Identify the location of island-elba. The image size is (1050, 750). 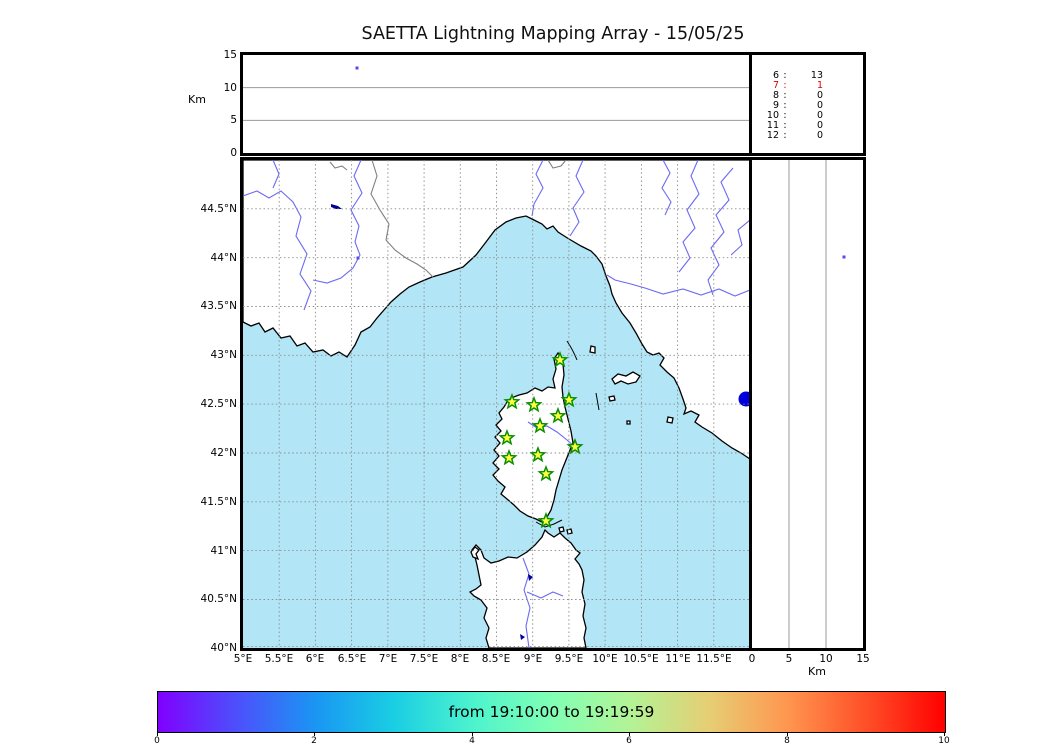
(626, 378).